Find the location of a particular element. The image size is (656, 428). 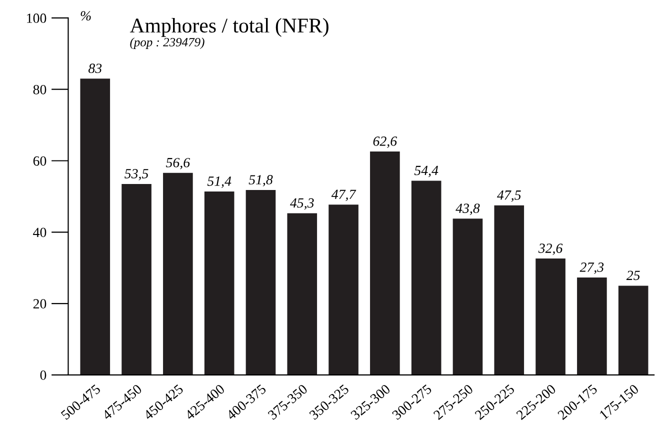

data-label: 83 is located at coordinates (95, 69).